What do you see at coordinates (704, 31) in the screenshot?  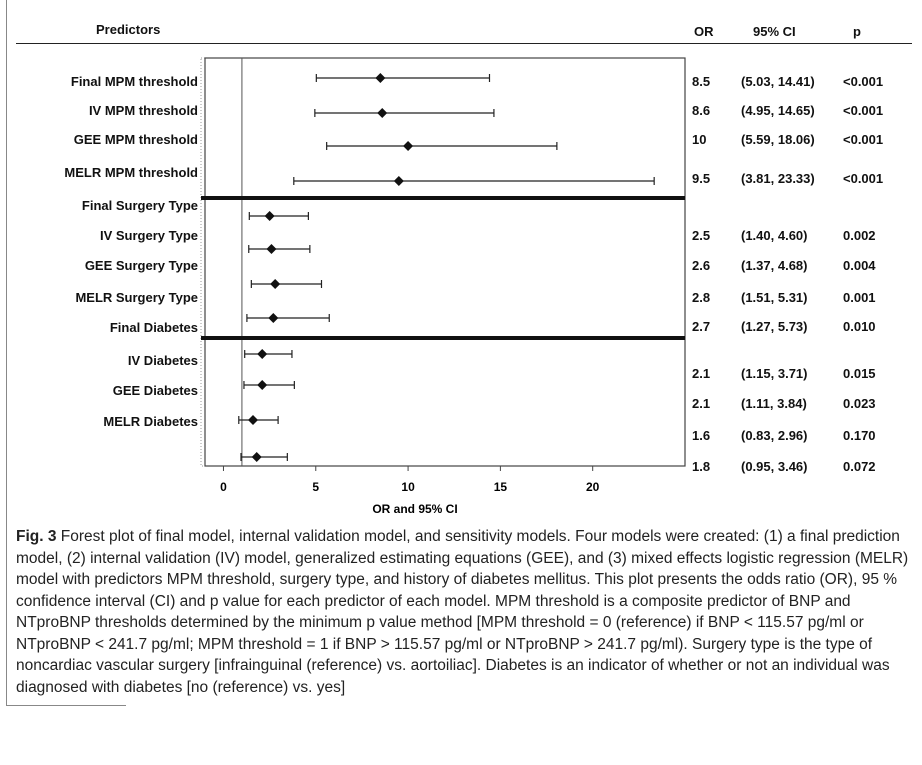 I see `header-or: OR` at bounding box center [704, 31].